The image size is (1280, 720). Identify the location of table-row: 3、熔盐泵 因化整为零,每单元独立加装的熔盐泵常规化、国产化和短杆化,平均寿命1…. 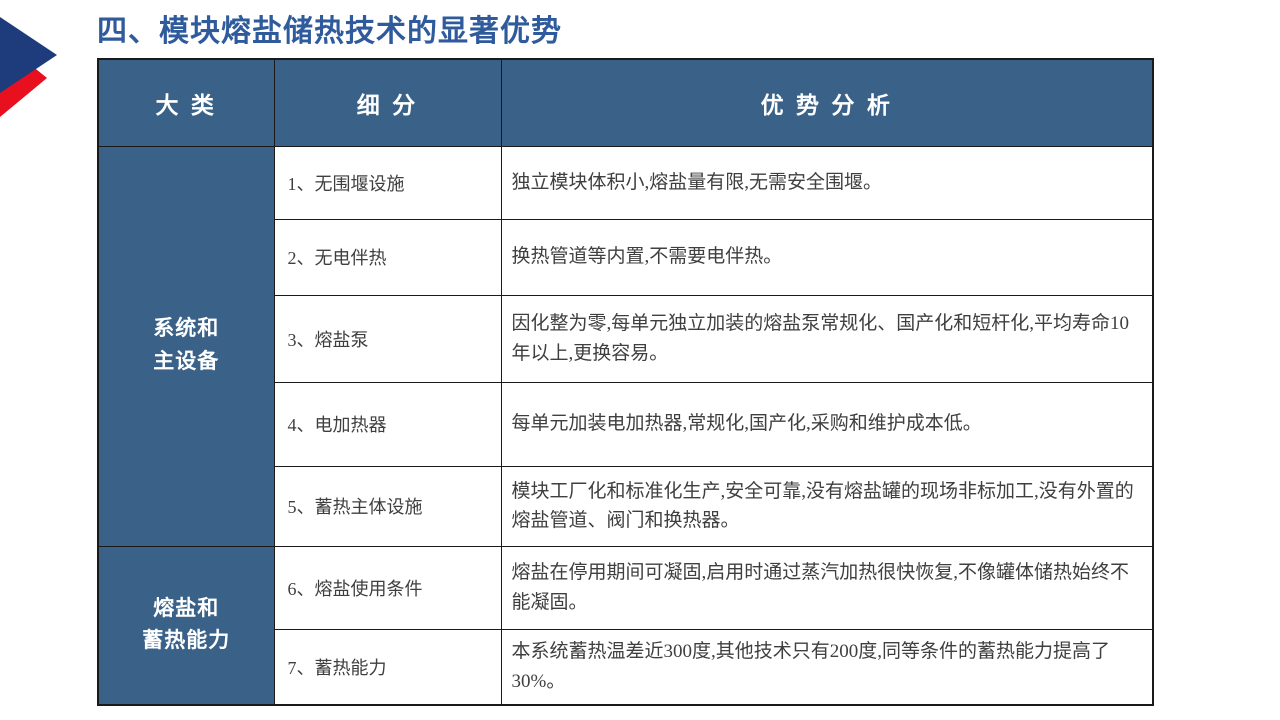
(626, 338).